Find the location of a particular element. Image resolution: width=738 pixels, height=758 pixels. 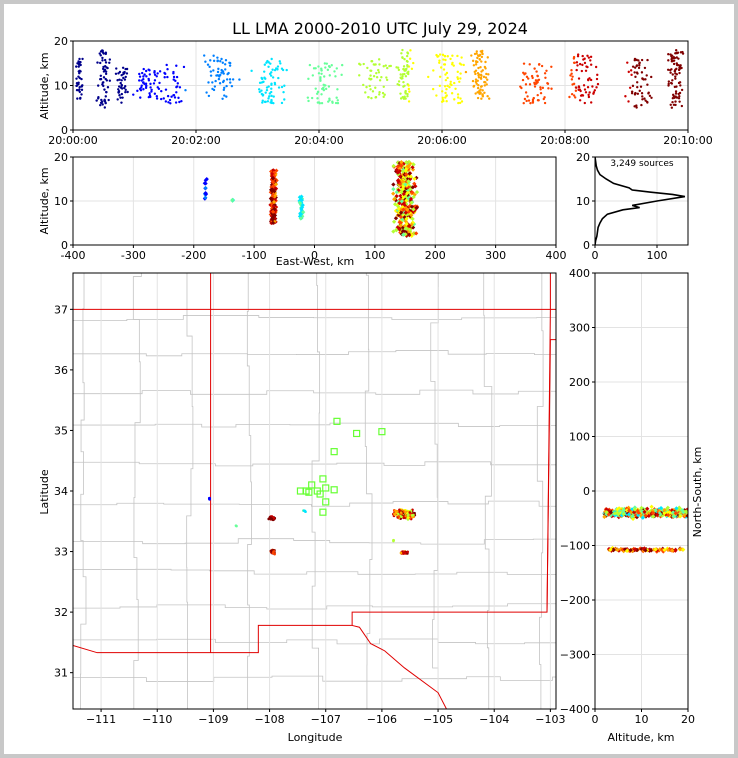

lma-station-marker is located at coordinates (357, 433).